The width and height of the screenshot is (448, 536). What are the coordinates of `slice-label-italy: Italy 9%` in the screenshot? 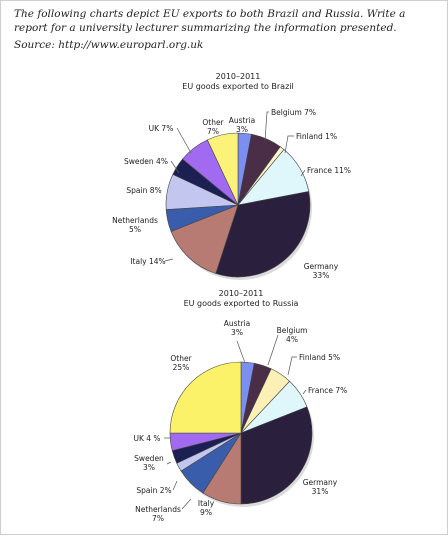 It's located at (206, 508).